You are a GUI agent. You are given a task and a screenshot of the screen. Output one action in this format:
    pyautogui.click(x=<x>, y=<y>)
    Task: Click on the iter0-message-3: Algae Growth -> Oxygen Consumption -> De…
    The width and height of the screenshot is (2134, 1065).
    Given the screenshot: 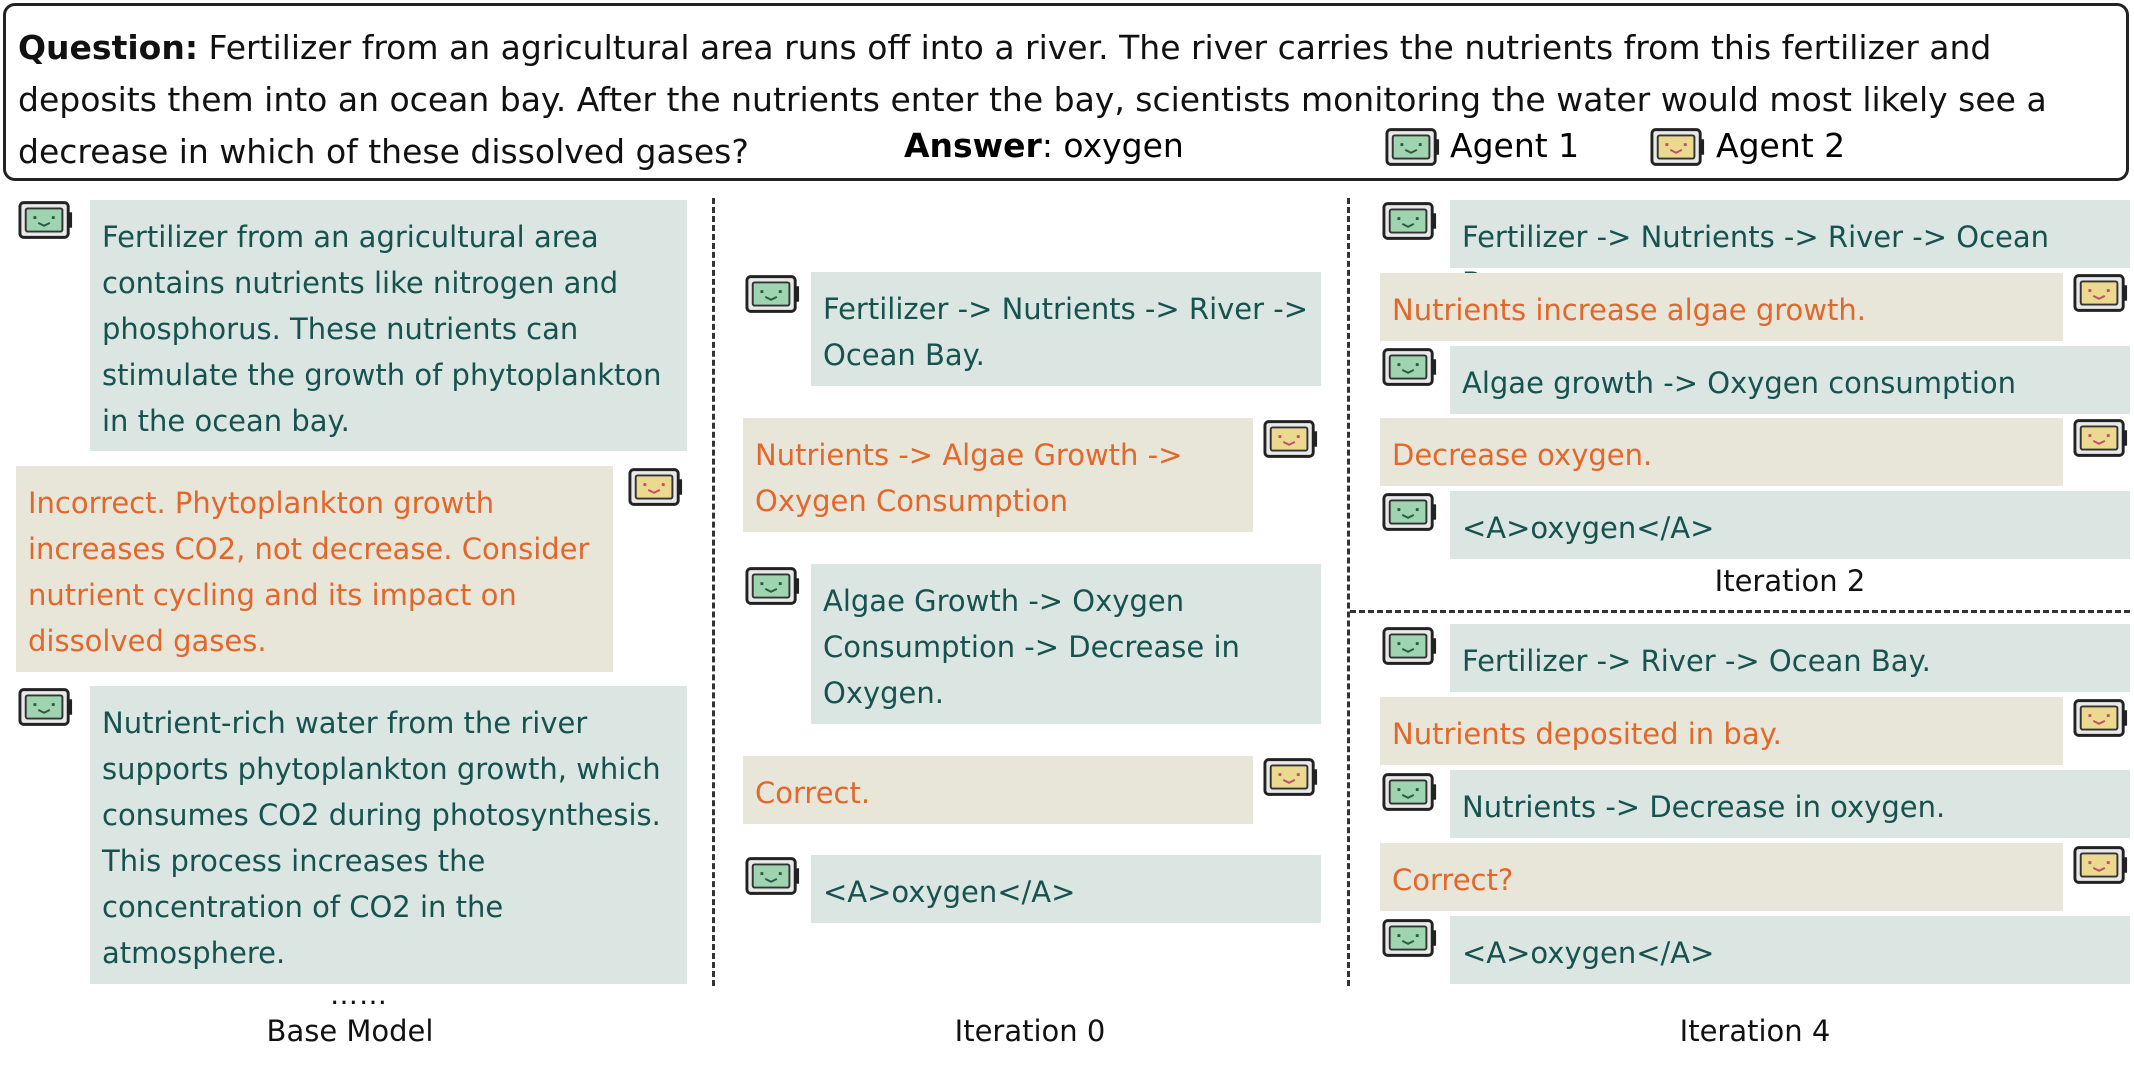 What is the action you would take?
    pyautogui.click(x=1066, y=644)
    